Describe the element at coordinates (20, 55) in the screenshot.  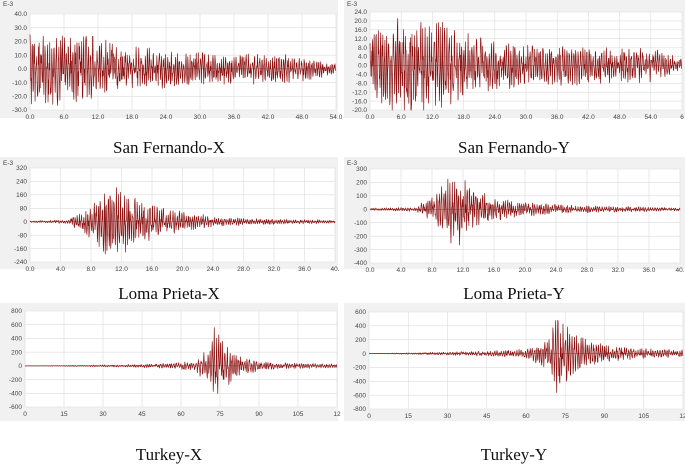
I see `y-tick-label: 10.0` at that location.